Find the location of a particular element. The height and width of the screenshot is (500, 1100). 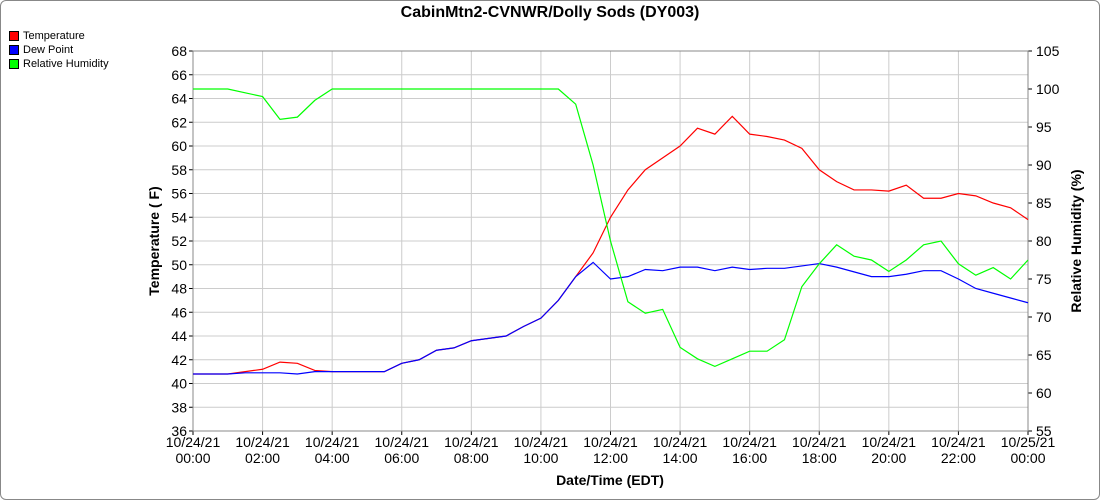

legend-item: Dew Point is located at coordinates (59, 50).